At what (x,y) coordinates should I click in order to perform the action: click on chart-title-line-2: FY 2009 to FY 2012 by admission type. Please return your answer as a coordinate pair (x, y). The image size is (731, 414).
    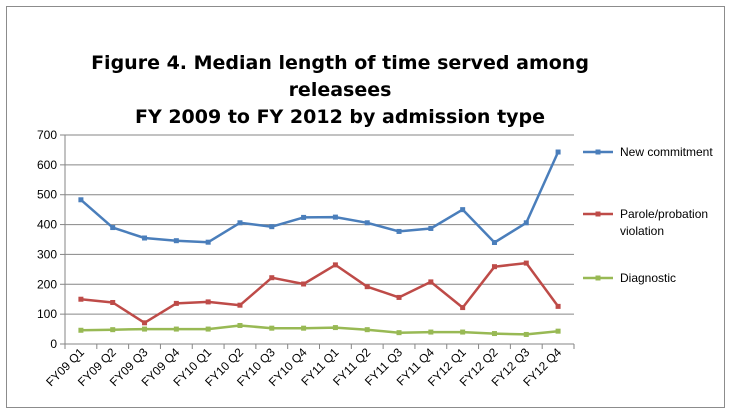
    Looking at the image, I should click on (340, 117).